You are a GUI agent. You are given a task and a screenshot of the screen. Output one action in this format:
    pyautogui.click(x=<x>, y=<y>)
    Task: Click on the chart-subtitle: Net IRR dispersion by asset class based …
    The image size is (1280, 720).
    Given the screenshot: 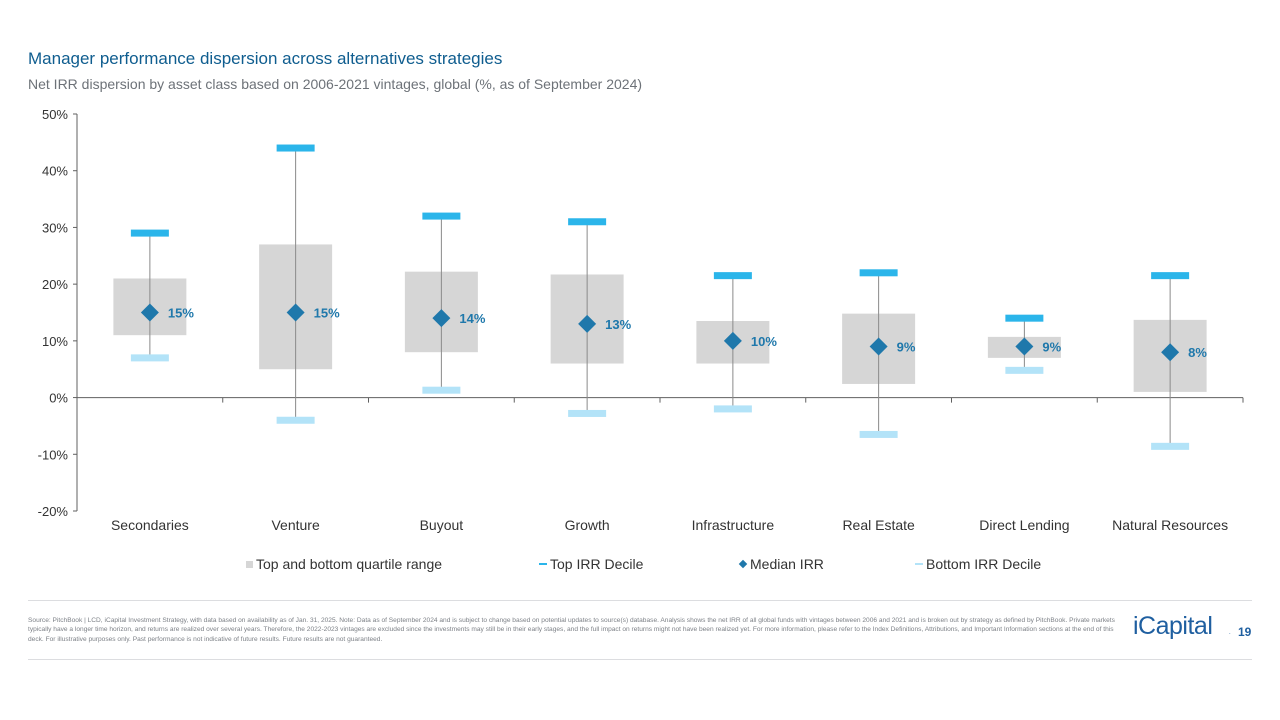 What is the action you would take?
    pyautogui.click(x=335, y=84)
    